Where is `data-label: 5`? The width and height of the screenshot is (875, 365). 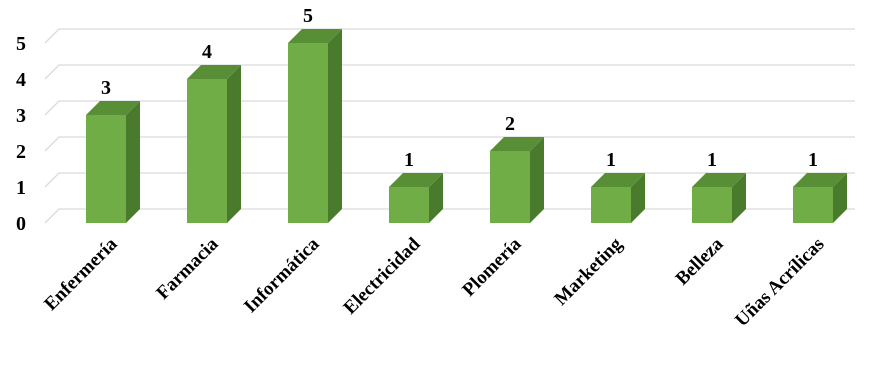 data-label: 5 is located at coordinates (308, 16).